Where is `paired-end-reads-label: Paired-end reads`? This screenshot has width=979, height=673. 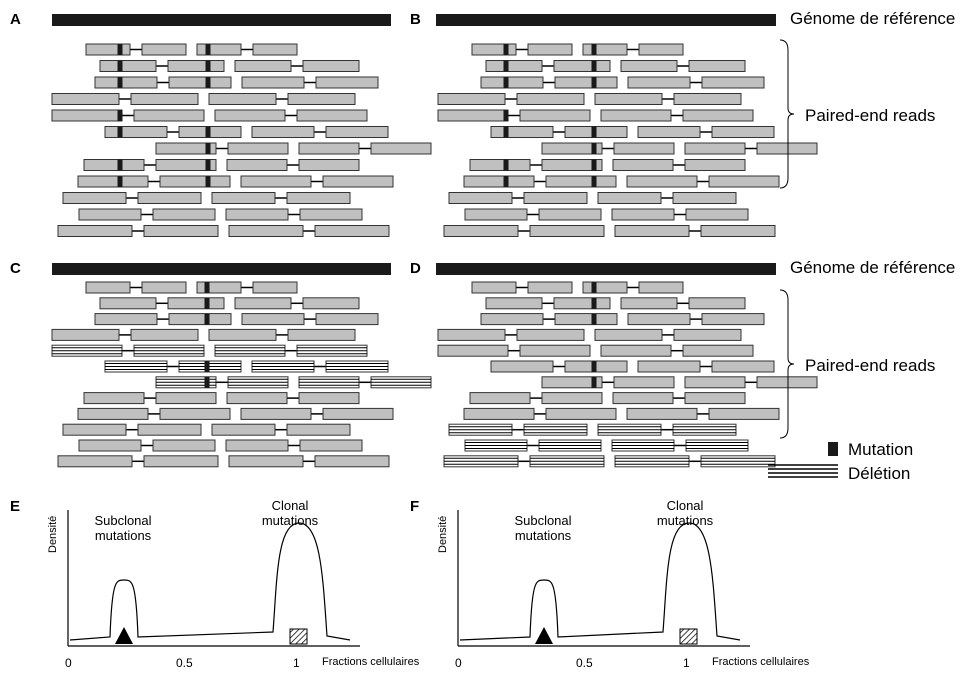
paired-end-reads-label: Paired-end reads is located at coordinates (870, 115).